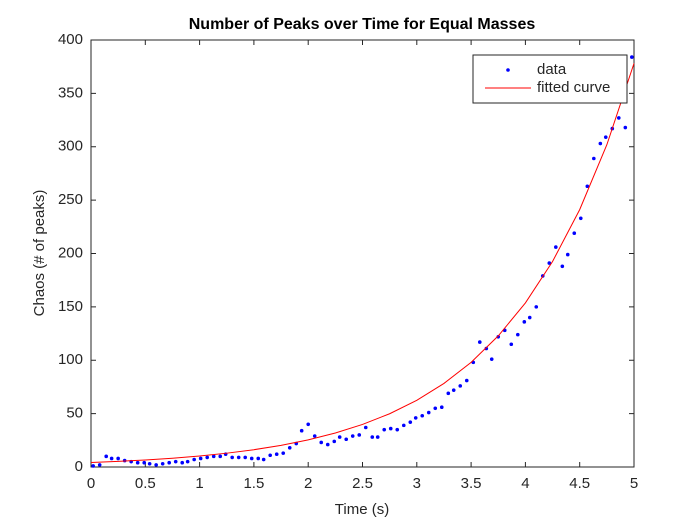 The height and width of the screenshot is (525, 700). I want to click on x-tick-label: 4, so click(525, 483).